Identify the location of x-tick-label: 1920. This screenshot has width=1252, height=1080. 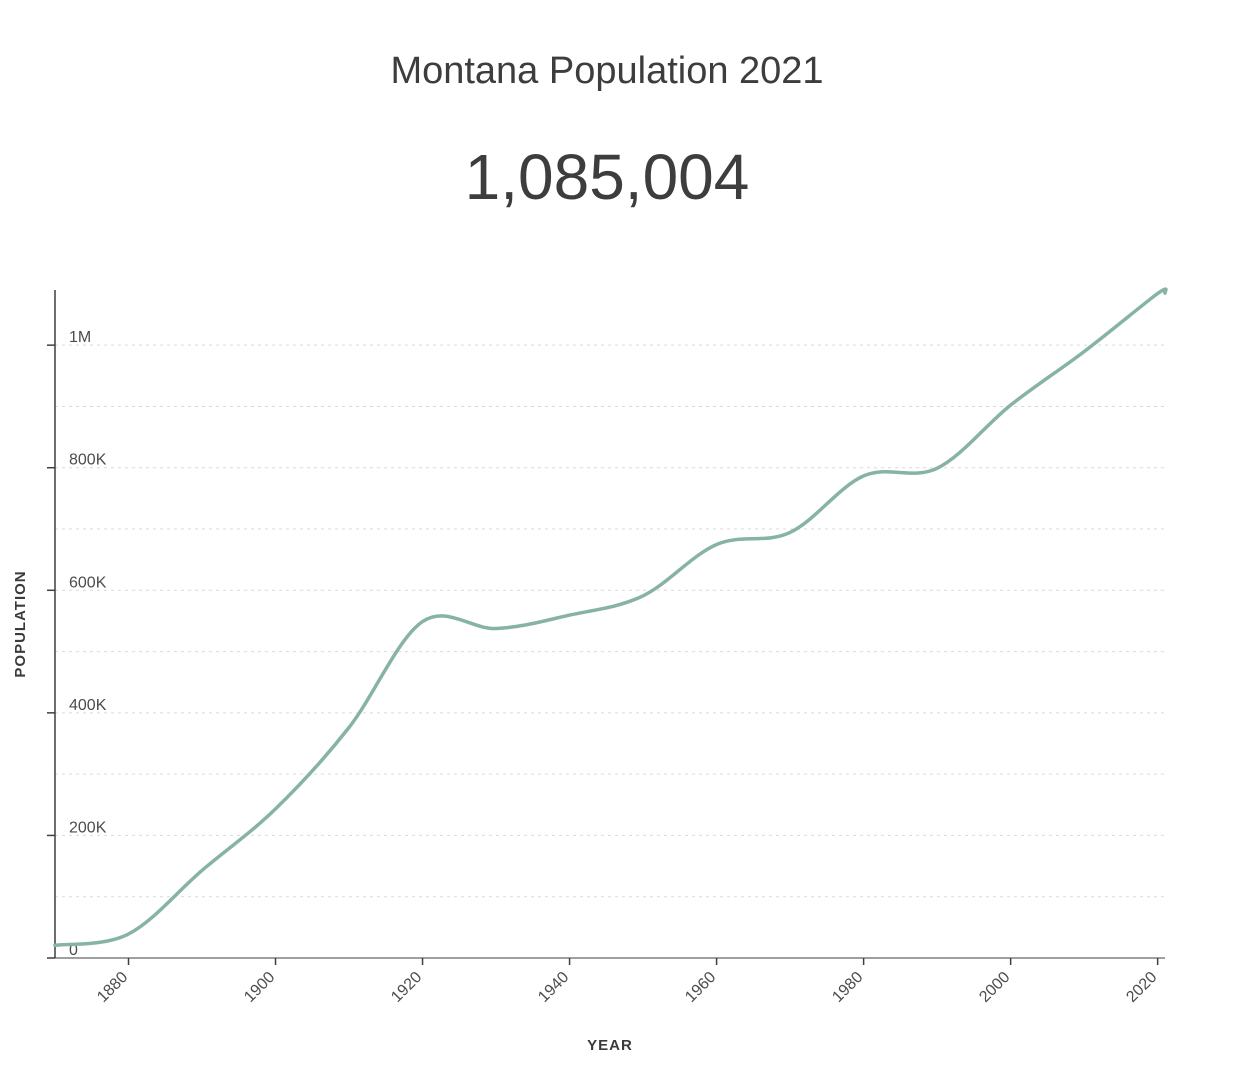
(406, 987).